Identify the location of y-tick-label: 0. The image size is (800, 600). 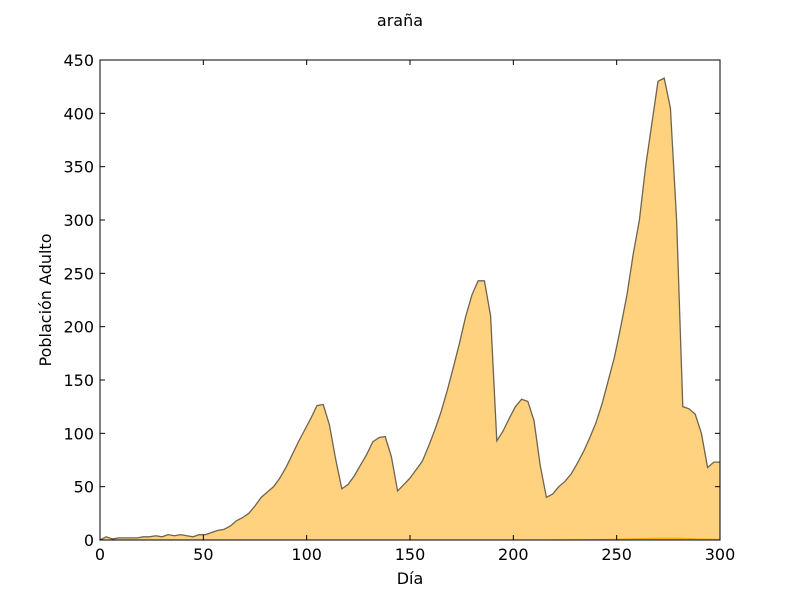
(89, 540).